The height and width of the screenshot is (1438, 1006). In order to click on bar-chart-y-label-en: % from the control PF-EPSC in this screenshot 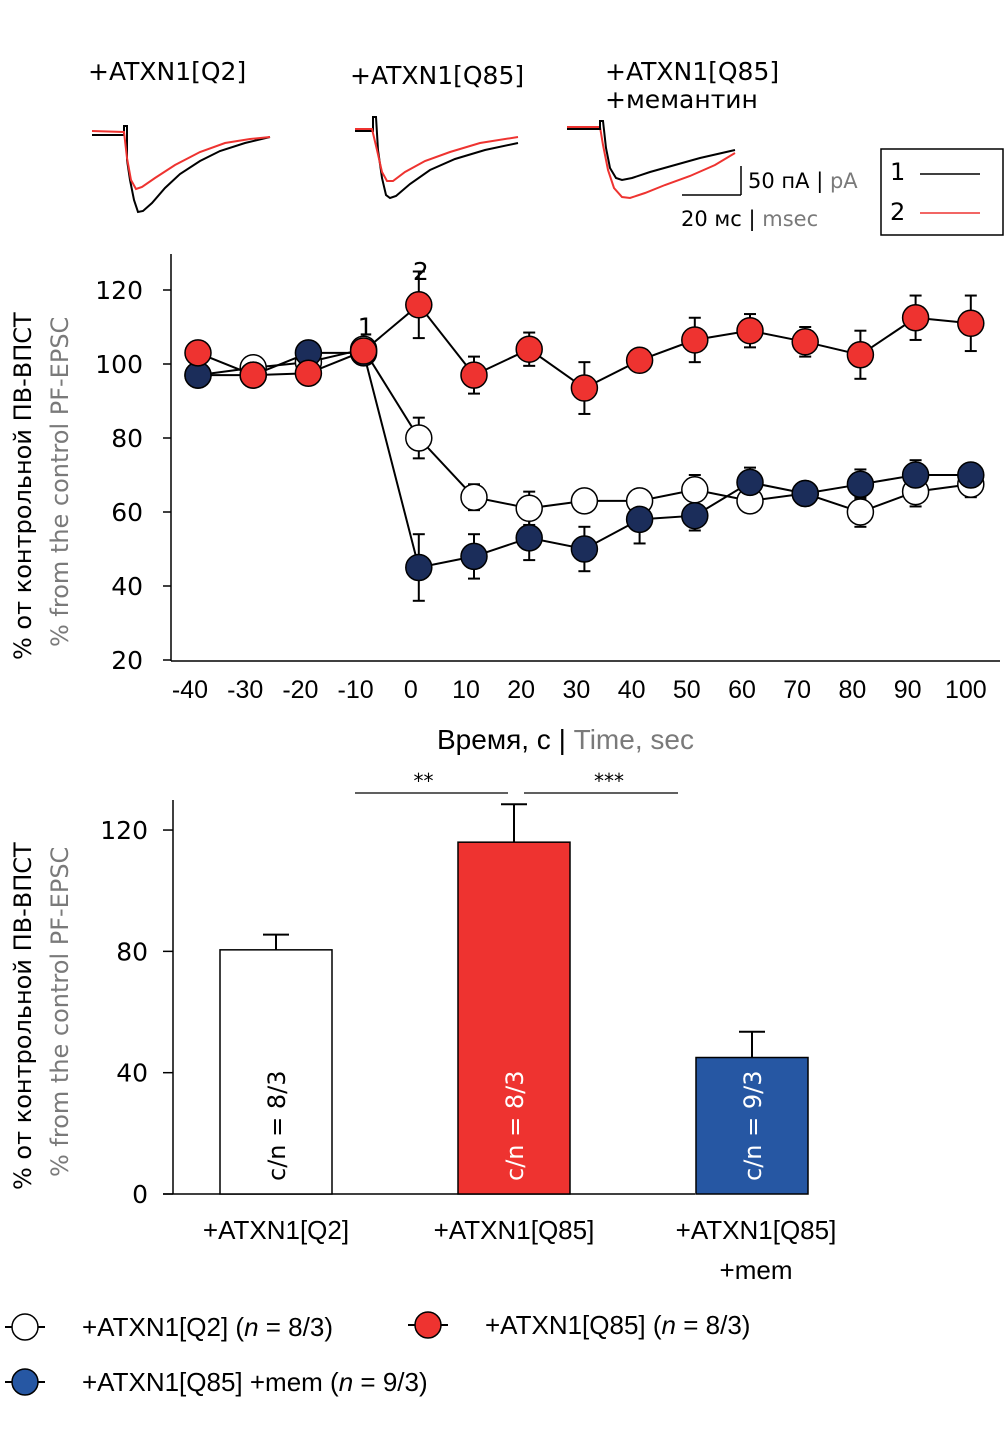, I will do `click(60, 1012)`.